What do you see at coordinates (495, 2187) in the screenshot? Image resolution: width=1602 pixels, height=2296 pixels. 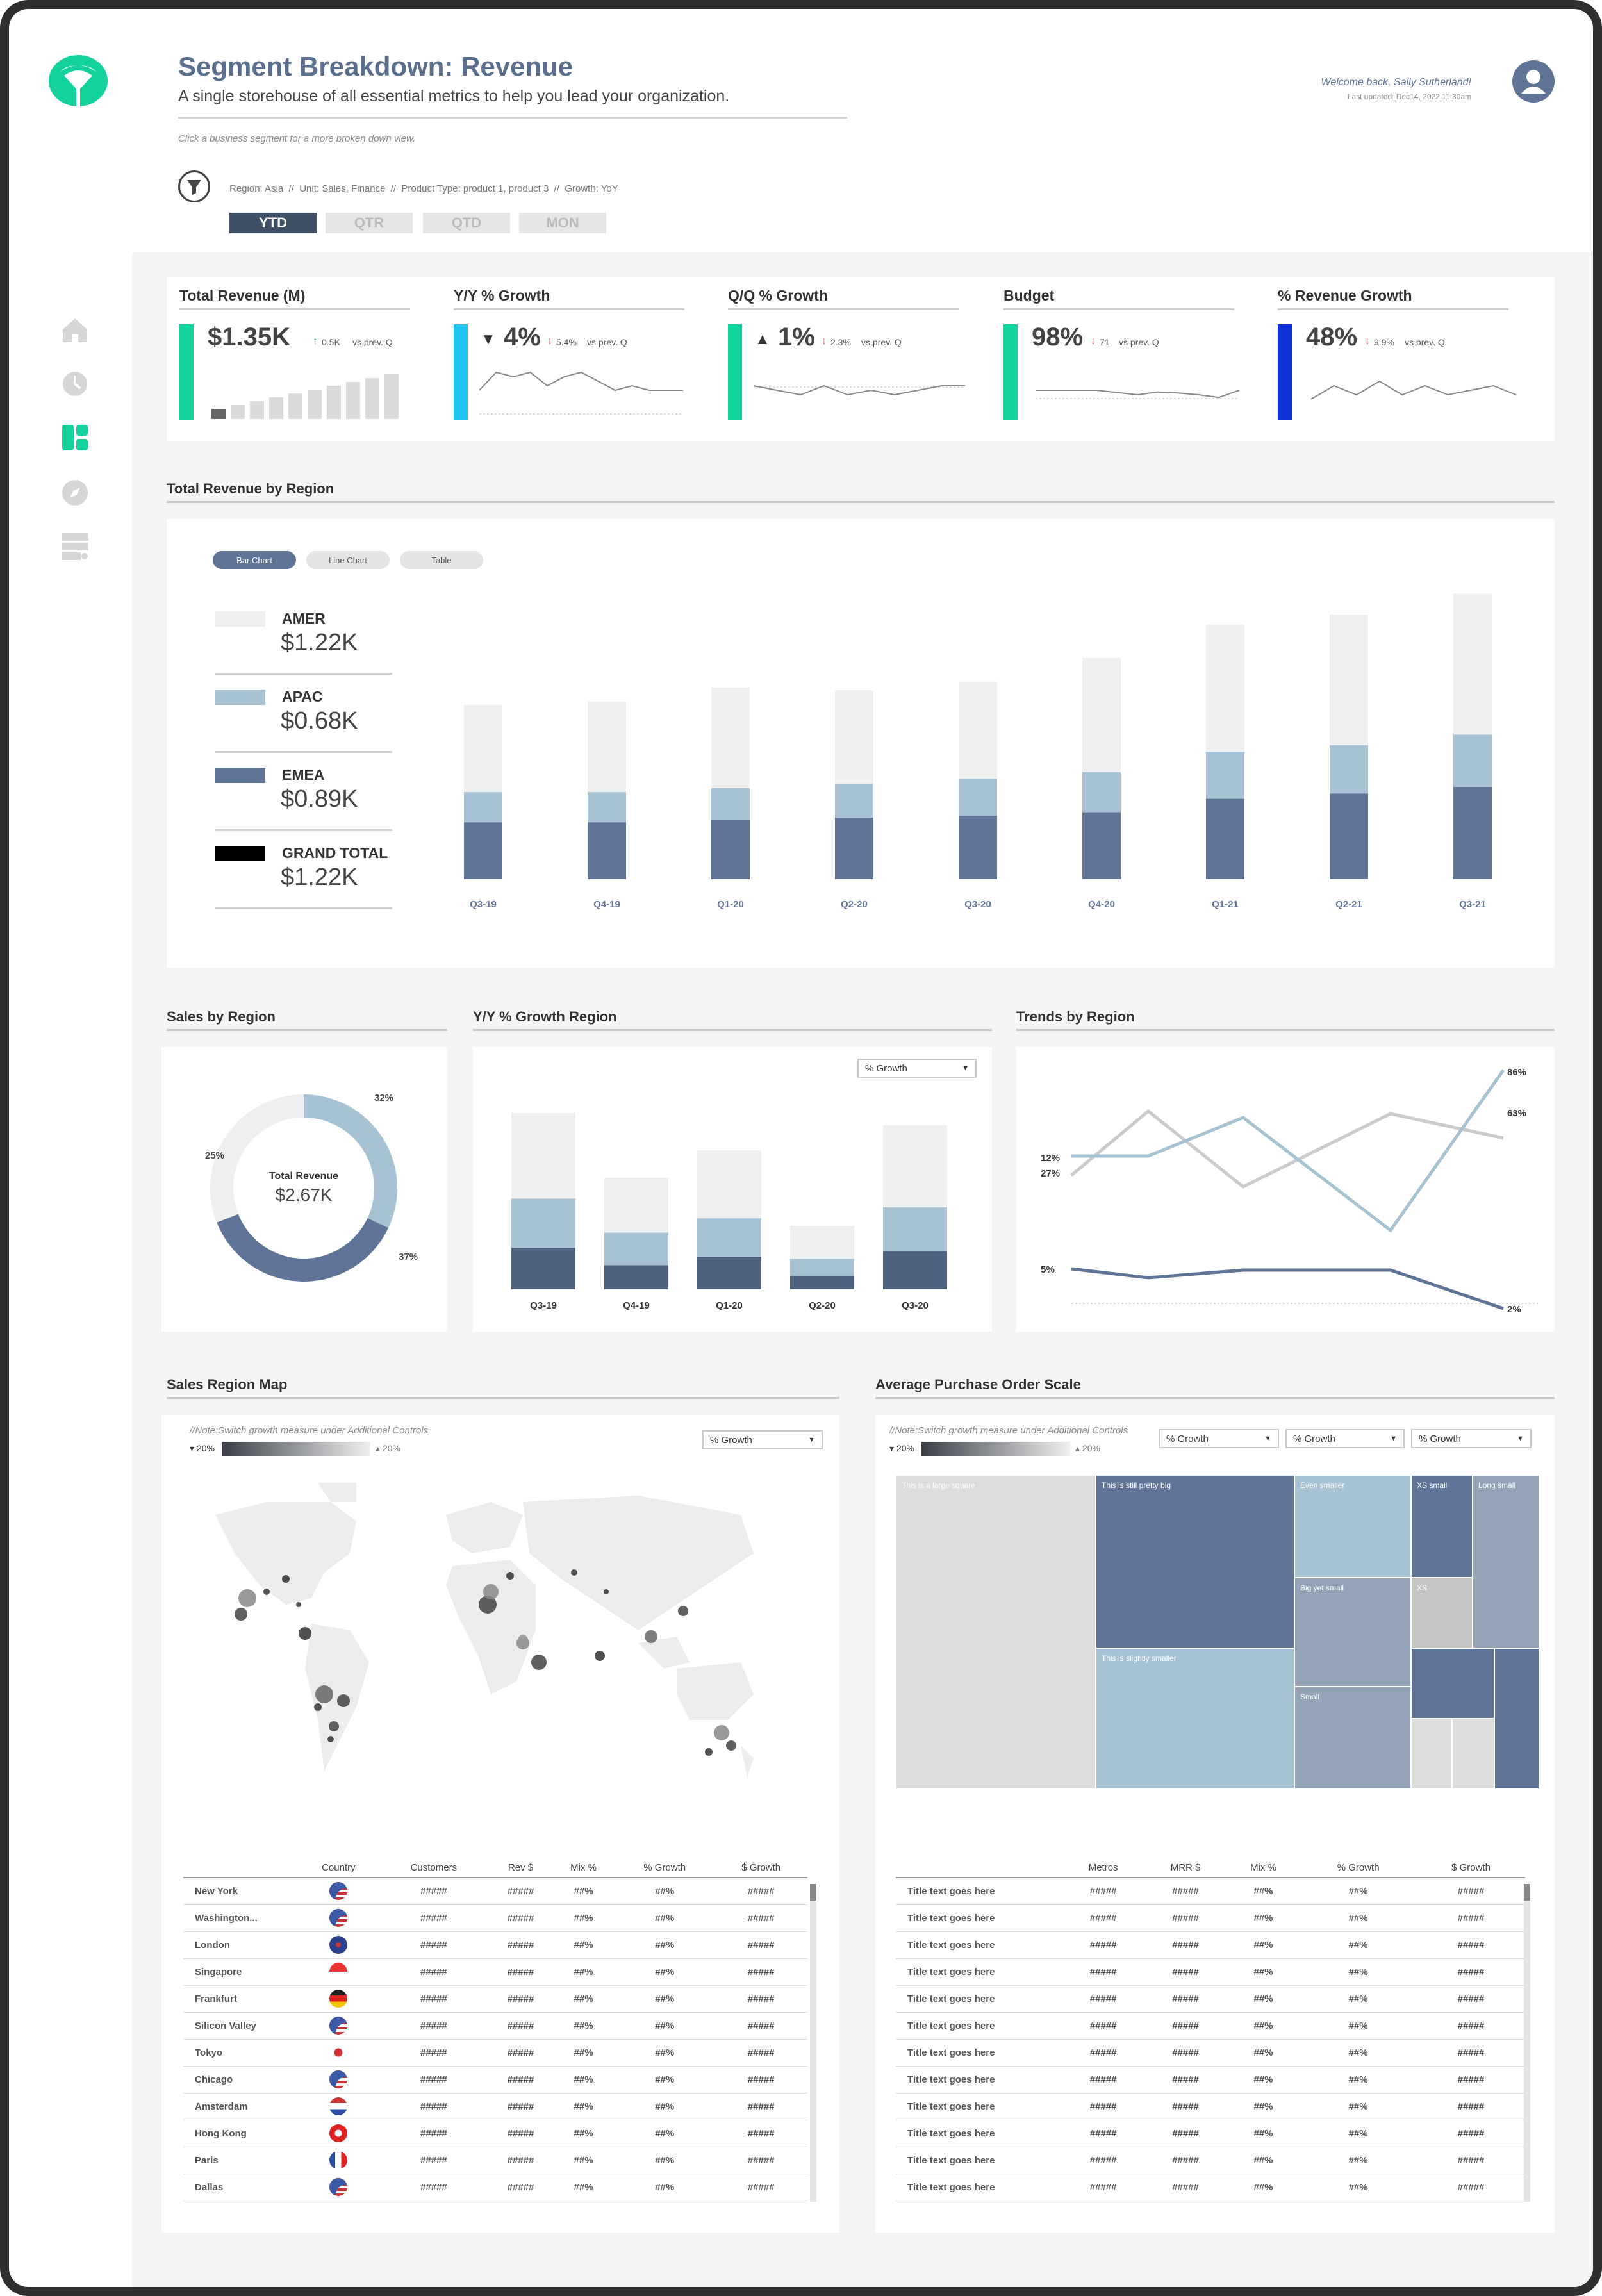 I see `table-row: Dallas ##### ##### ##% ##% #####` at bounding box center [495, 2187].